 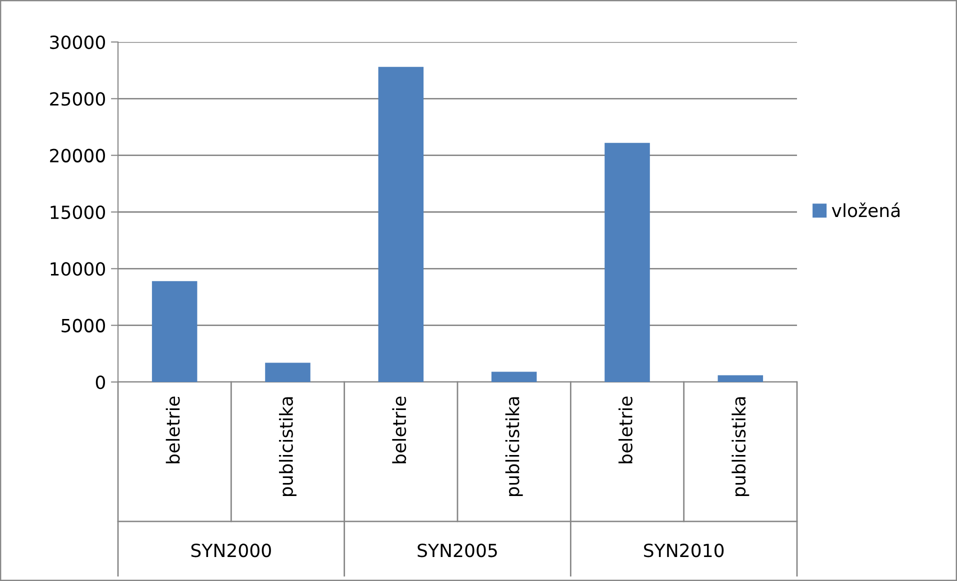 I want to click on text: SYN2000, so click(x=231, y=551).